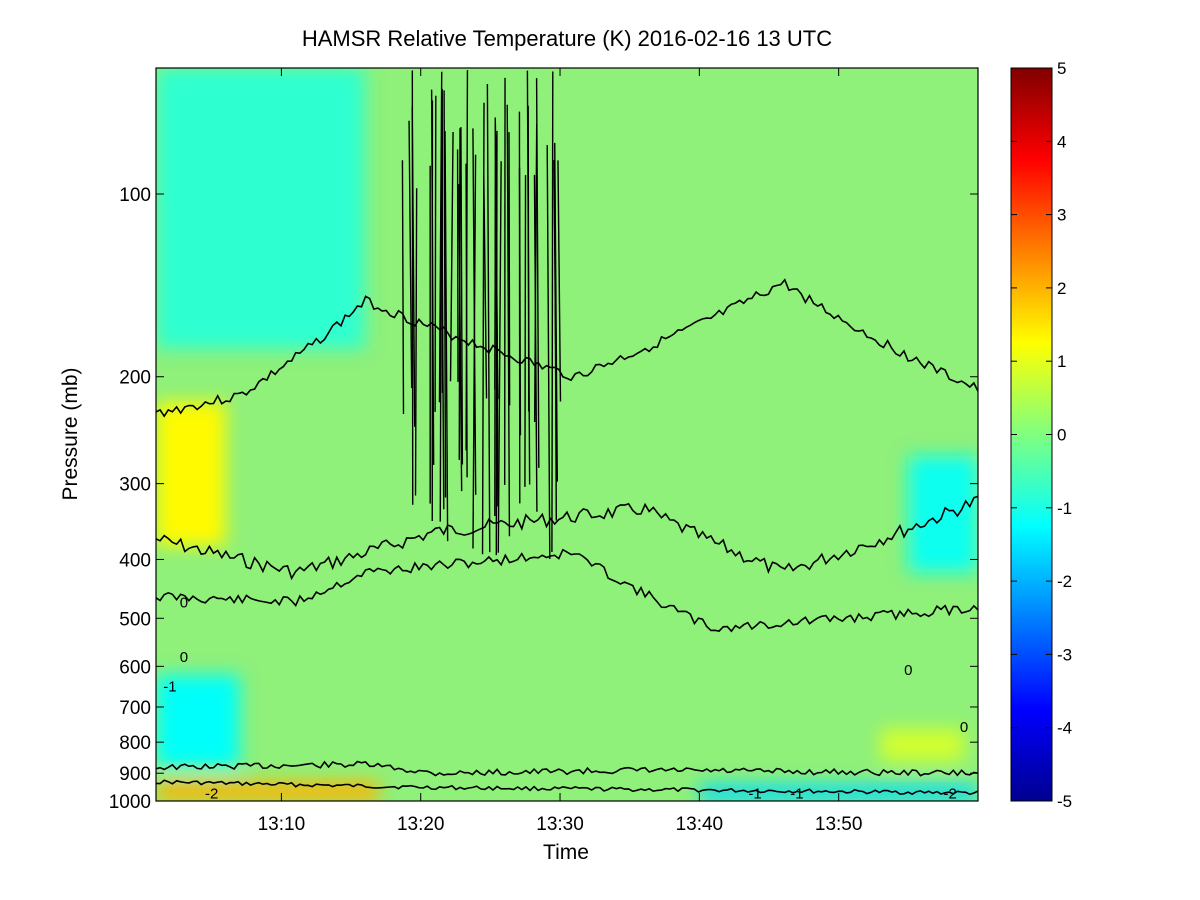  What do you see at coordinates (135, 708) in the screenshot?
I see `y-tick-label: 700` at bounding box center [135, 708].